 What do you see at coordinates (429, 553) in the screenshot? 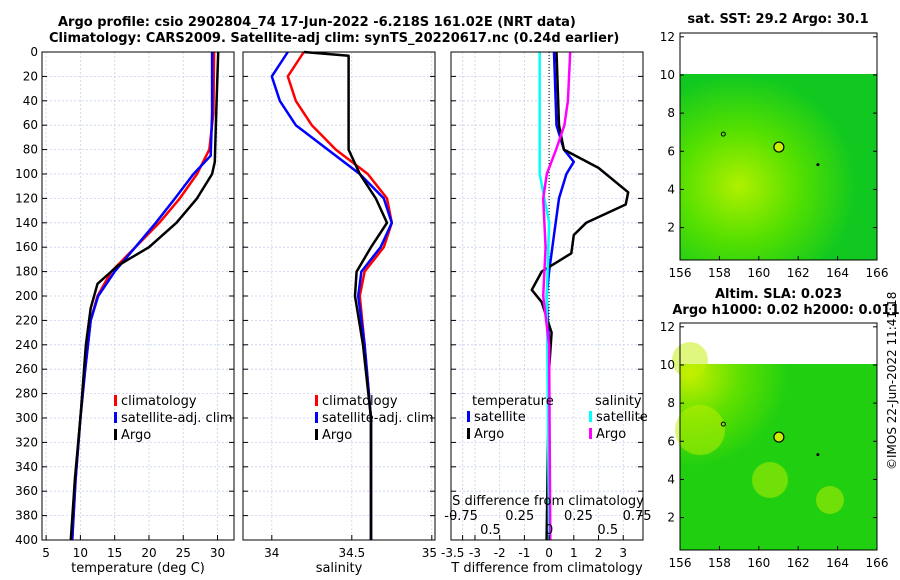
I see `x-tick-label: 35` at bounding box center [429, 553].